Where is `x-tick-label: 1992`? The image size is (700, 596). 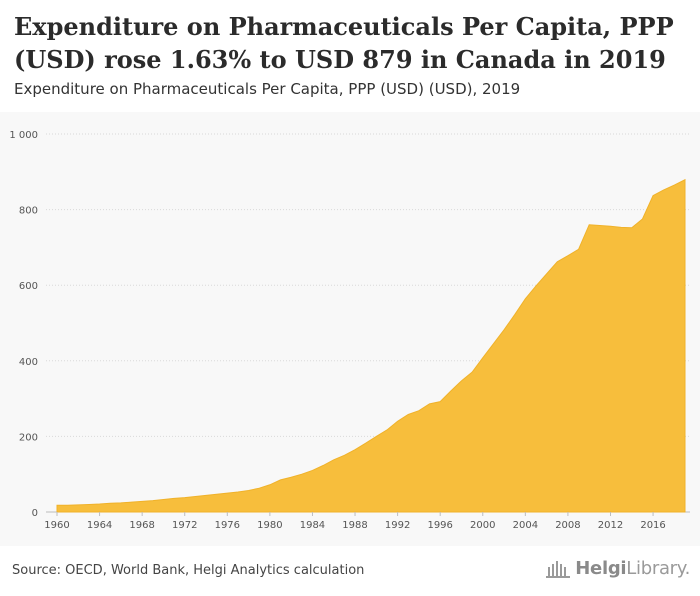 x-tick-label: 1992 is located at coordinates (397, 525).